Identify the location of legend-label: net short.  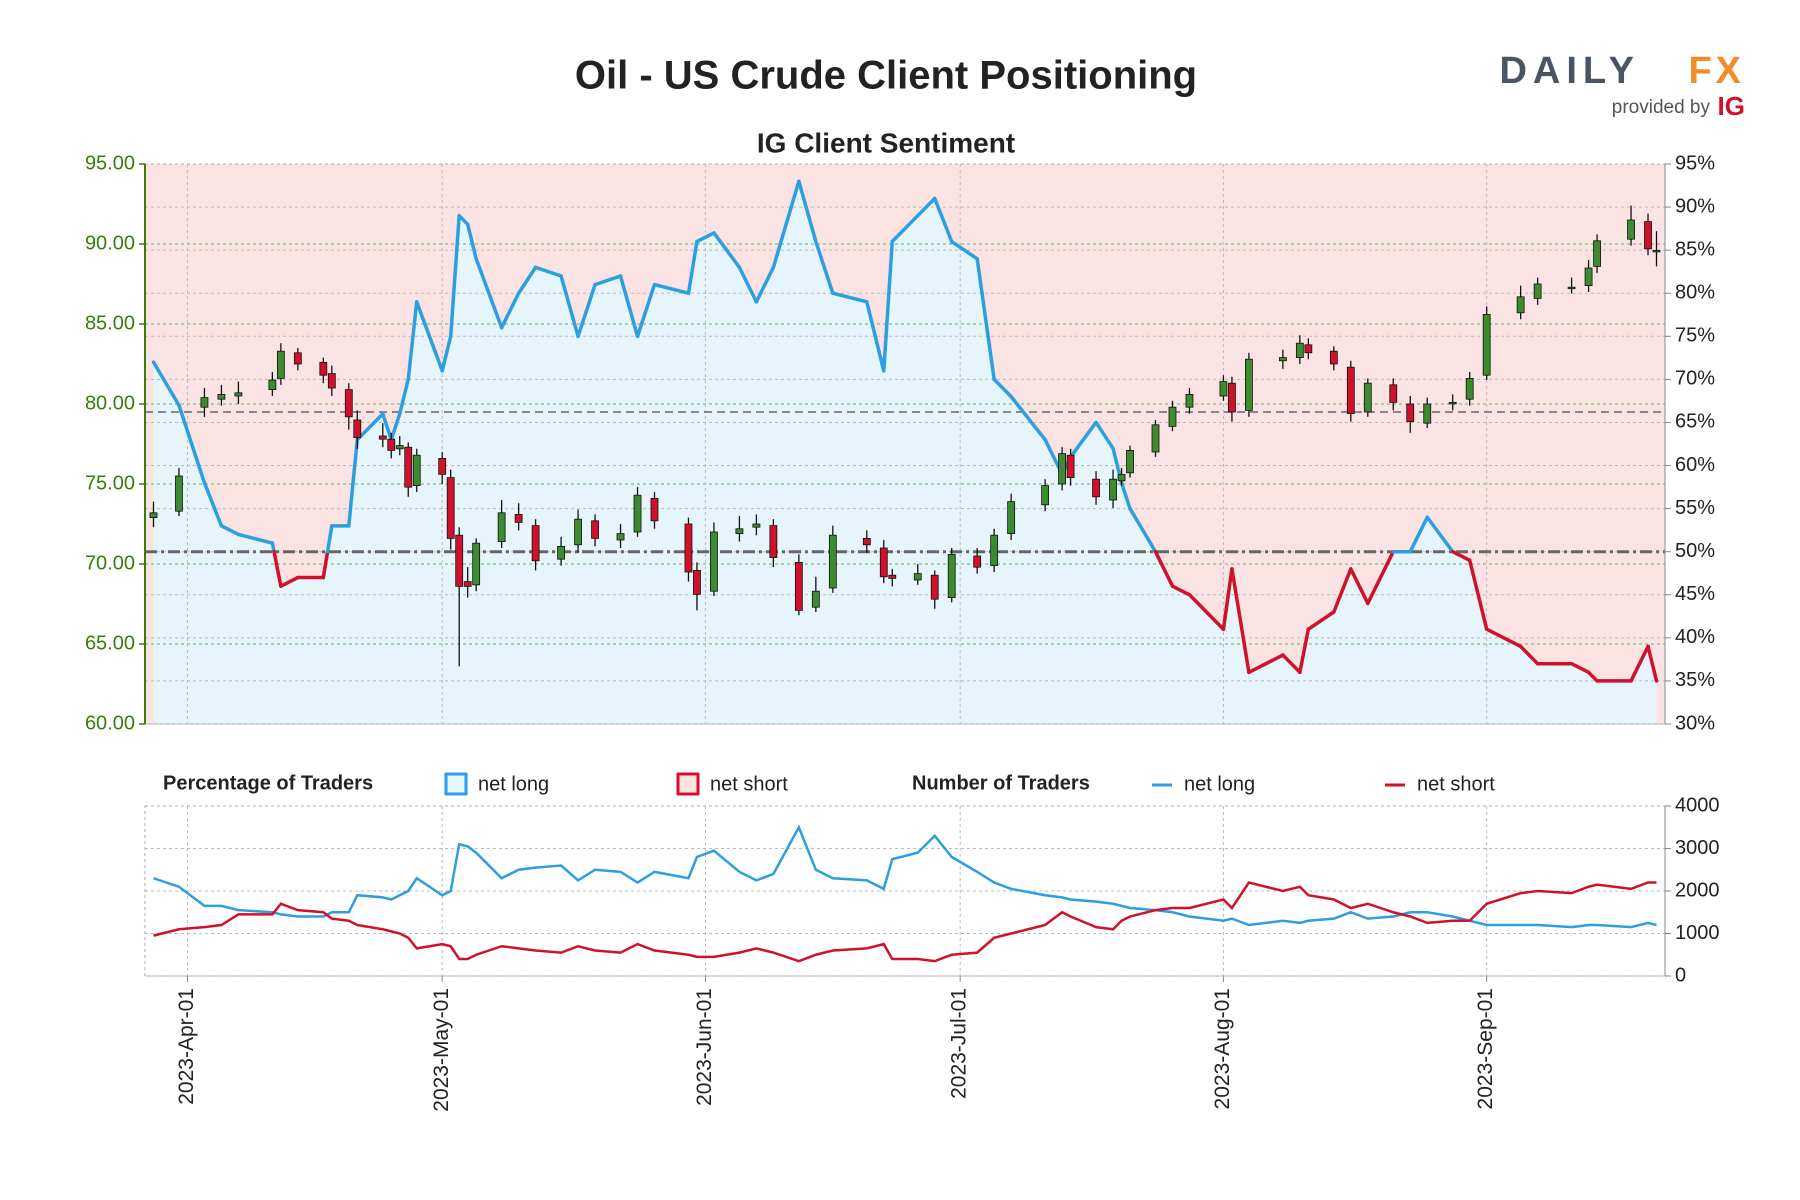
(749, 784).